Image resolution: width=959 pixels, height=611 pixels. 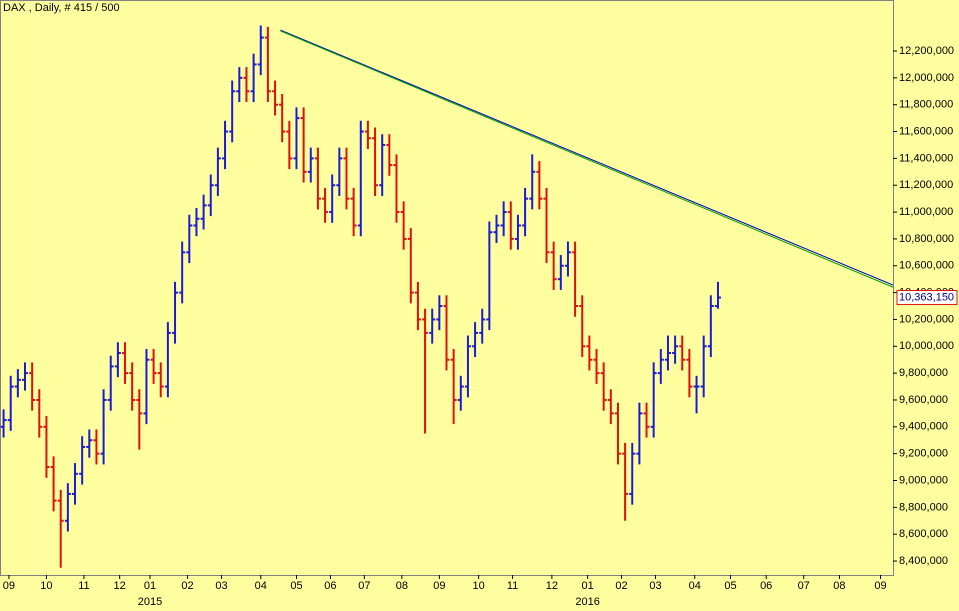 I want to click on y-tick-label: 10,600,000, so click(x=926, y=266).